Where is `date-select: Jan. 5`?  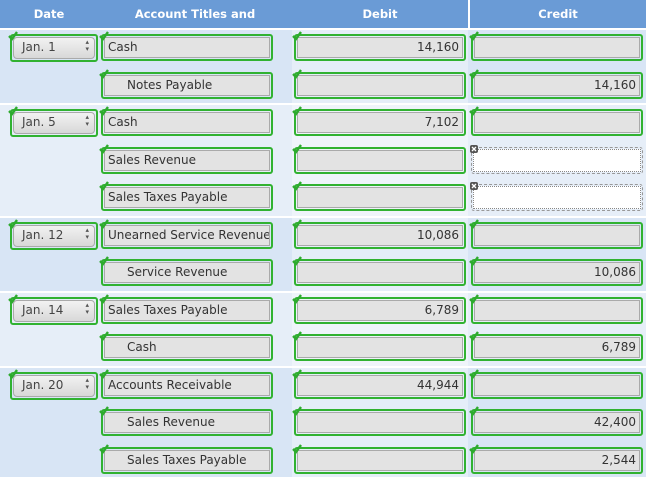 date-select: Jan. 5 is located at coordinates (54, 123).